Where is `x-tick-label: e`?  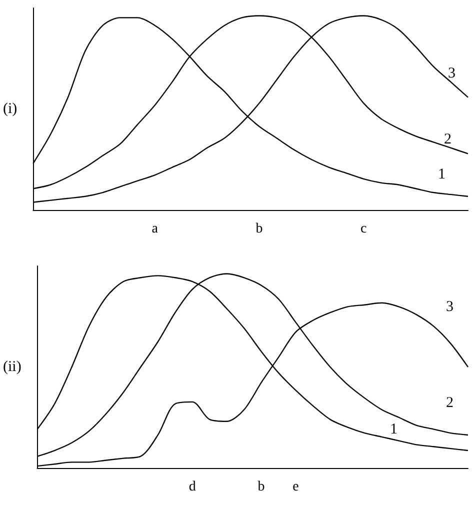 x-tick-label: e is located at coordinates (295, 487).